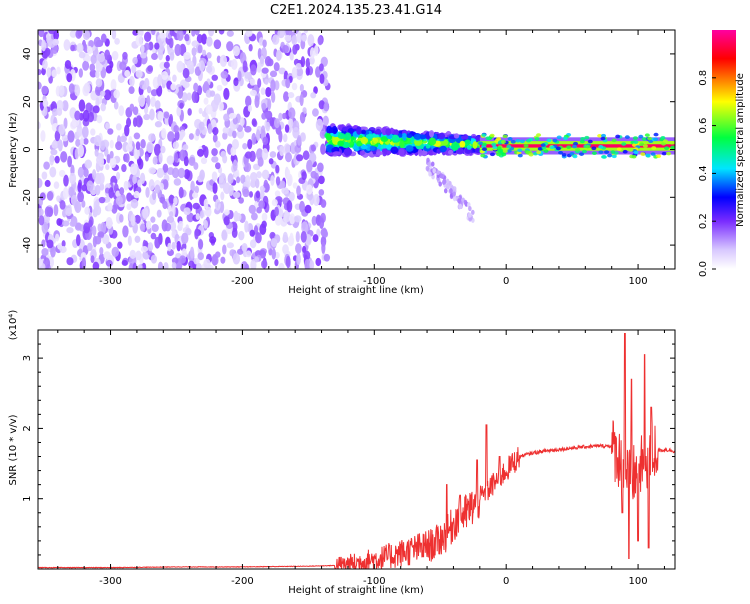  Describe the element at coordinates (27, 358) in the screenshot. I see `snr-ytick-label: 3` at that location.